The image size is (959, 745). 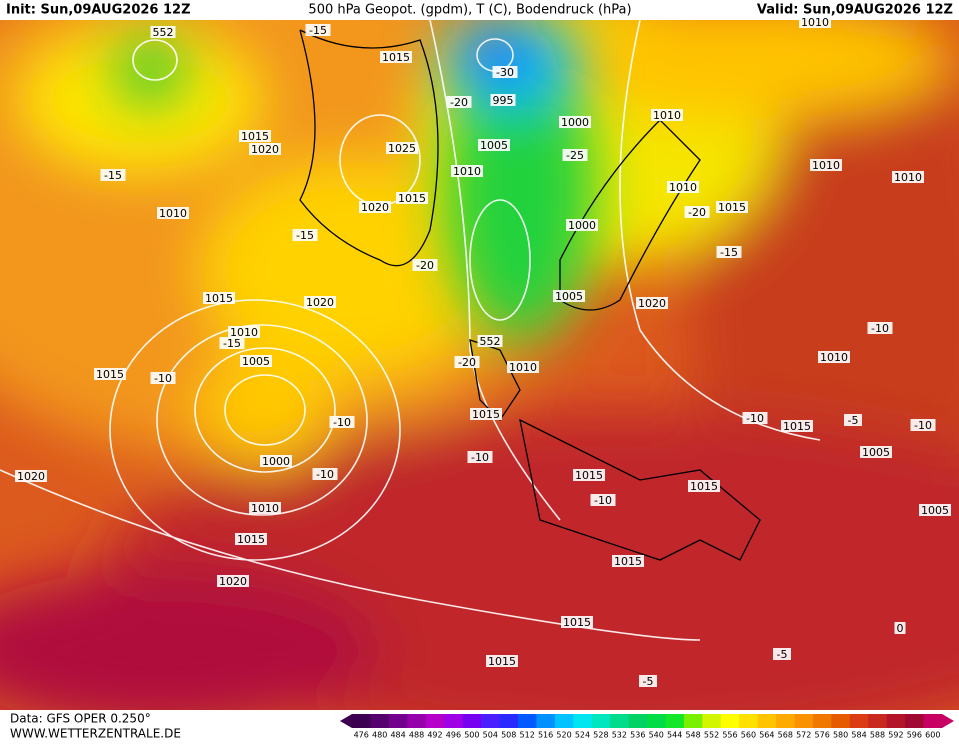 What do you see at coordinates (490, 735) in the screenshot?
I see `colorbar-label: 504` at bounding box center [490, 735].